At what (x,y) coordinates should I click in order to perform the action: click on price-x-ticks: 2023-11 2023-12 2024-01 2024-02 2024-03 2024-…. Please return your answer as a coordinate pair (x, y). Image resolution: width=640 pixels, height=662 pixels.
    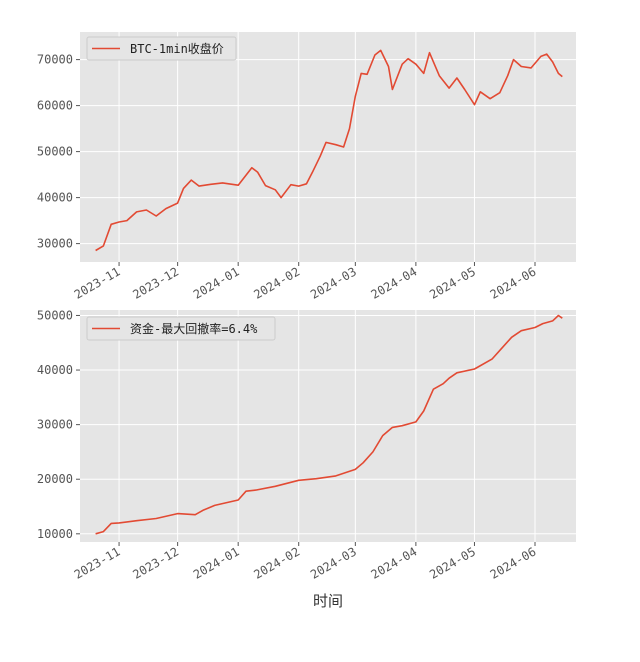
    Looking at the image, I should click on (305, 282).